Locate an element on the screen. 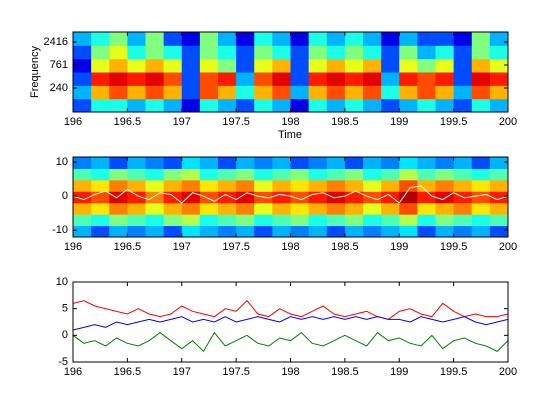  y-tick-label: 10 is located at coordinates (62, 282).